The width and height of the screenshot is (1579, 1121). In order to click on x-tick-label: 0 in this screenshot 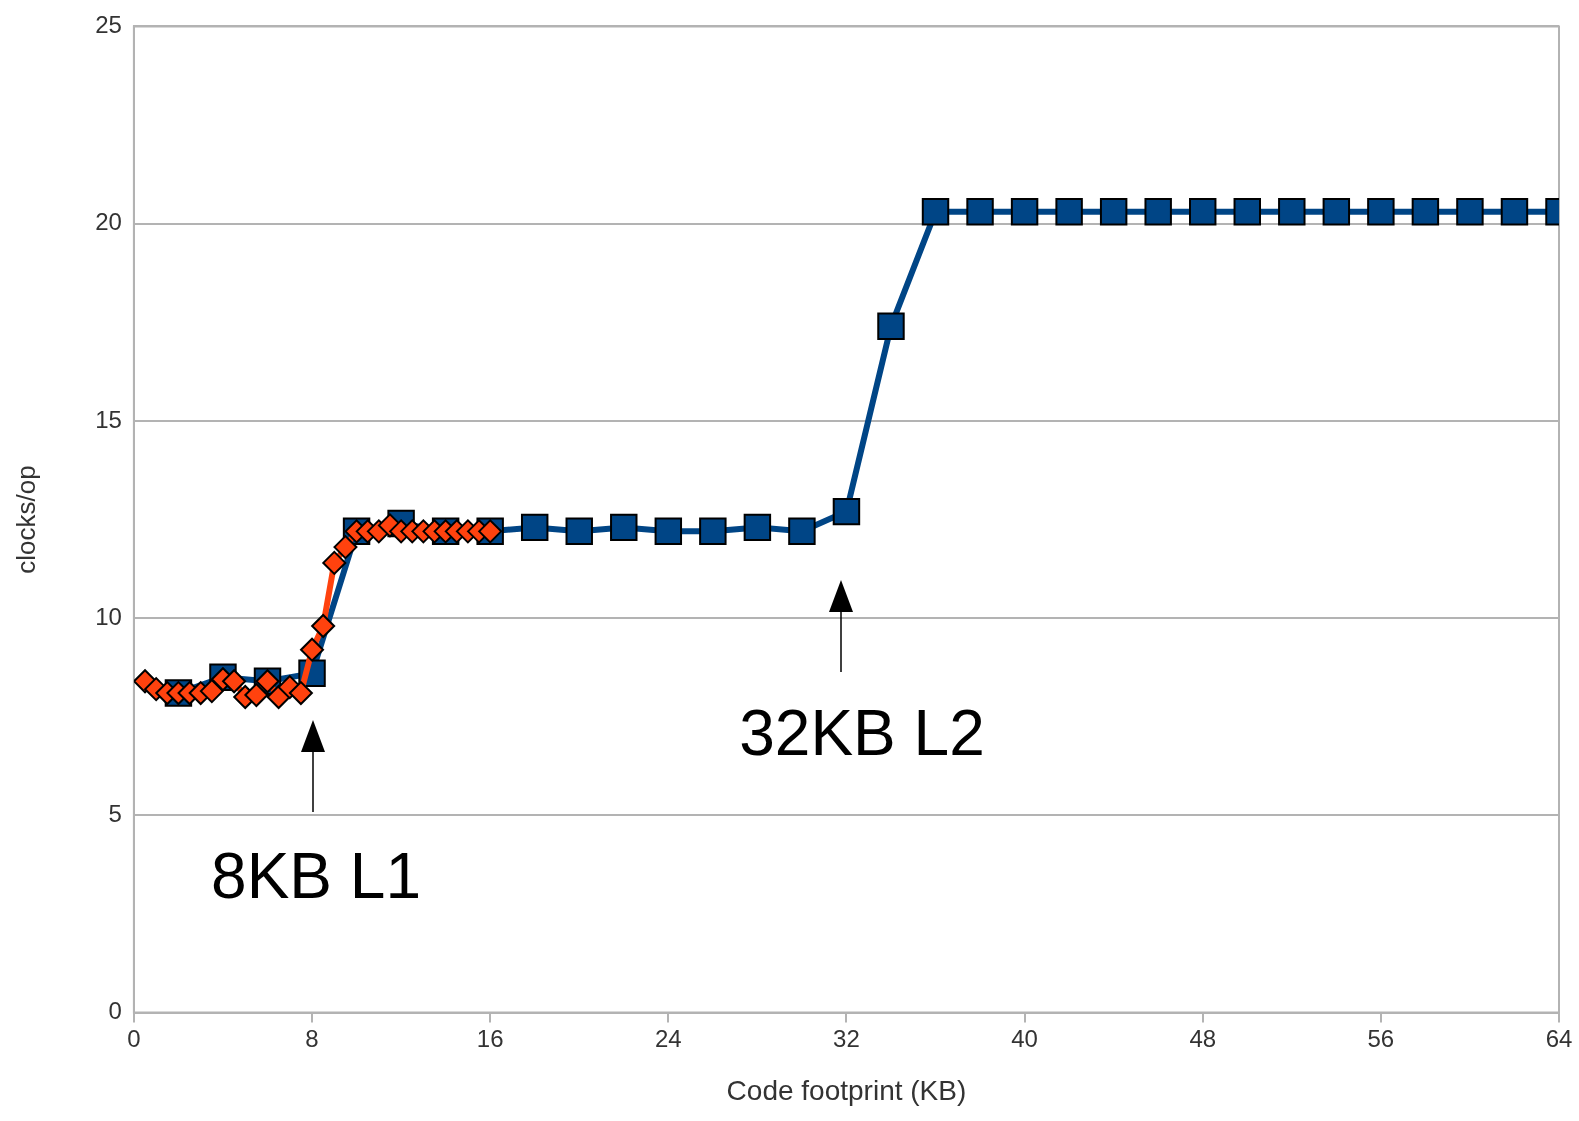, I will do `click(134, 1038)`.